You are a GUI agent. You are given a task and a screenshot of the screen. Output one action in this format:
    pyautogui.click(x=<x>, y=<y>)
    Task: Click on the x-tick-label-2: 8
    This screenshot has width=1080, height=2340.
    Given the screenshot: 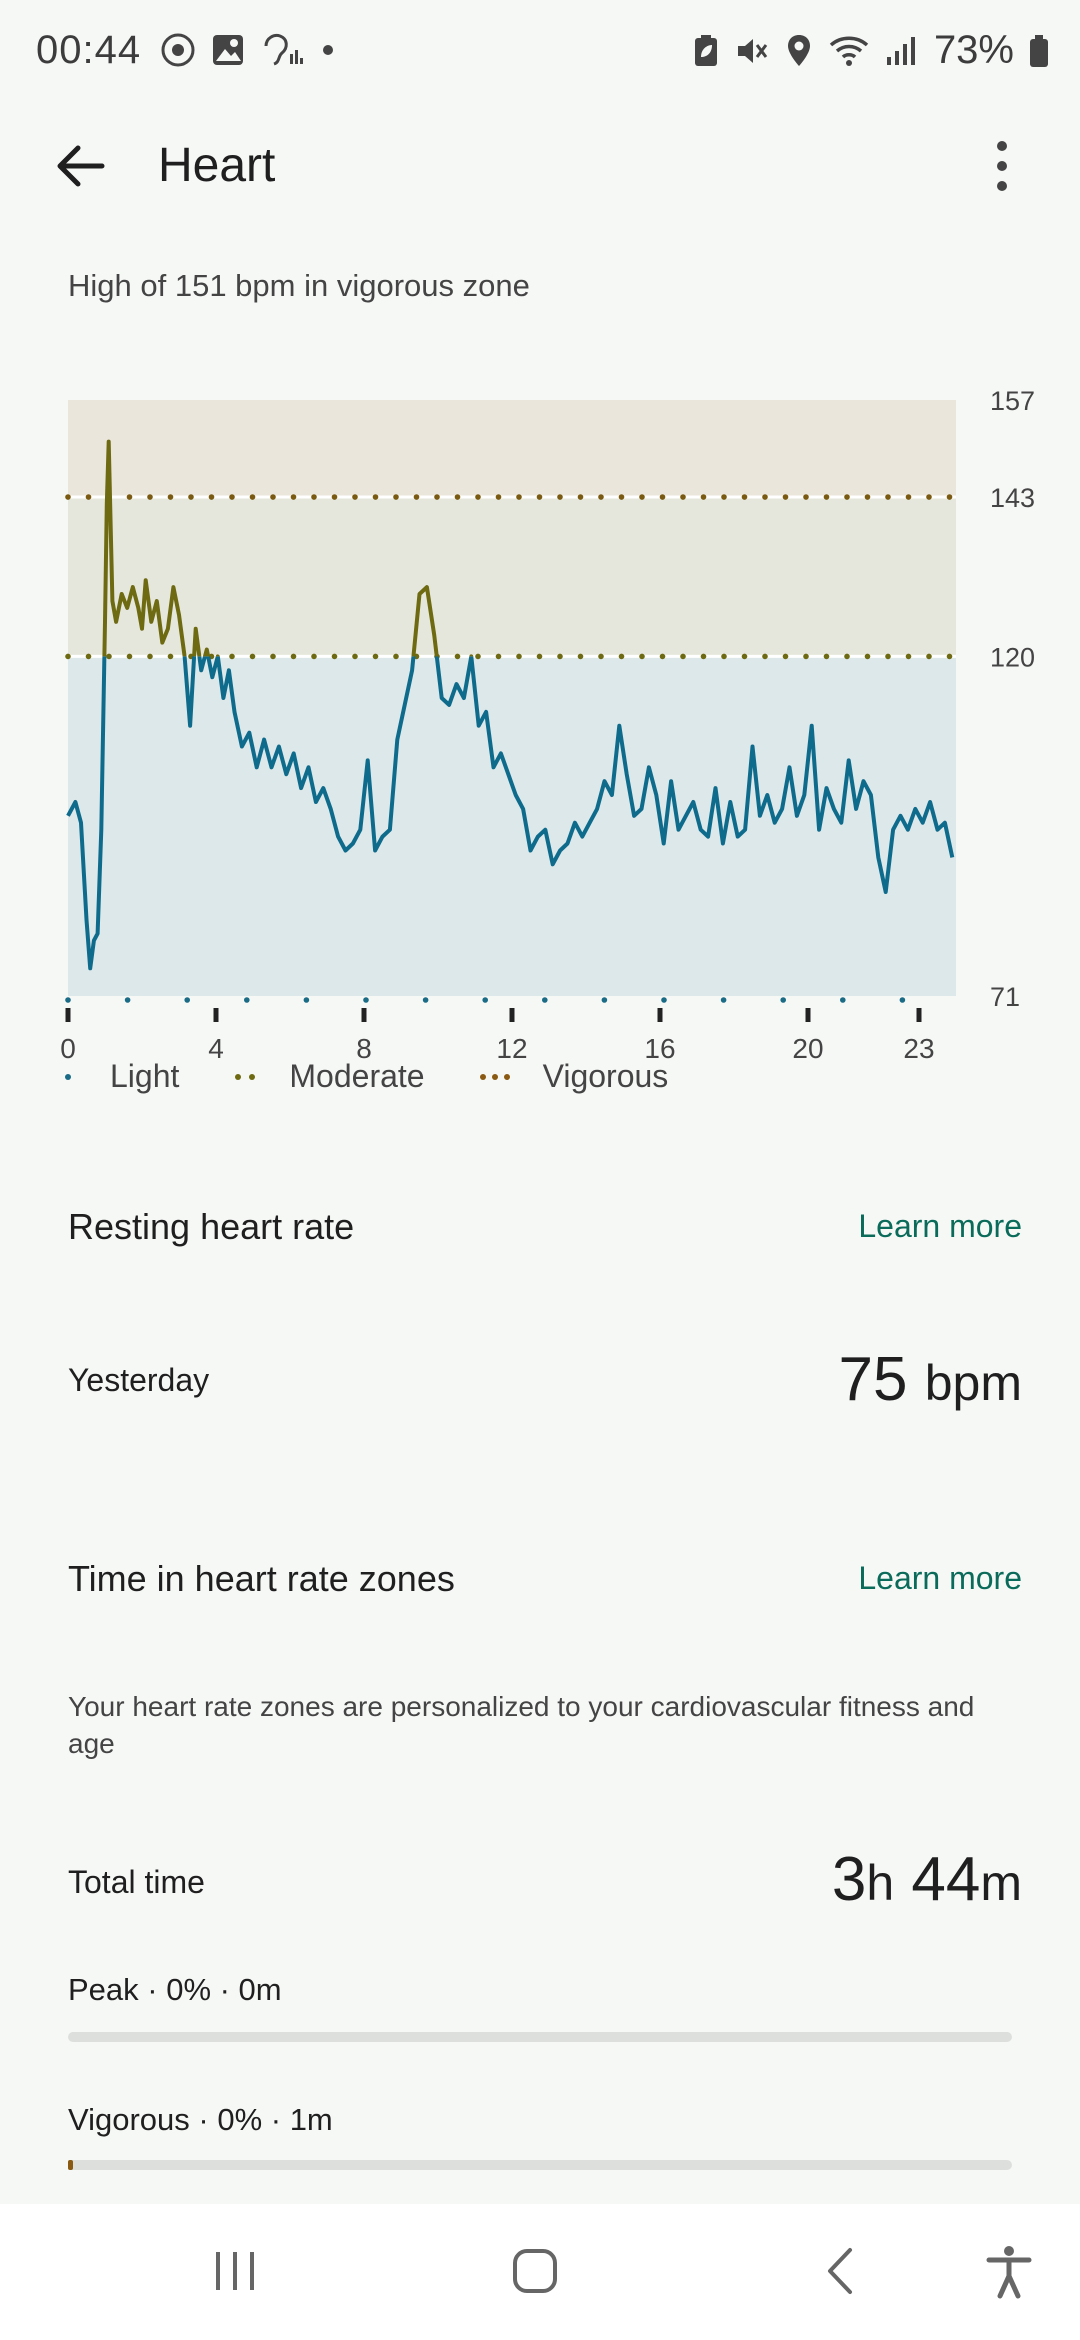 What is the action you would take?
    pyautogui.click(x=364, y=1048)
    